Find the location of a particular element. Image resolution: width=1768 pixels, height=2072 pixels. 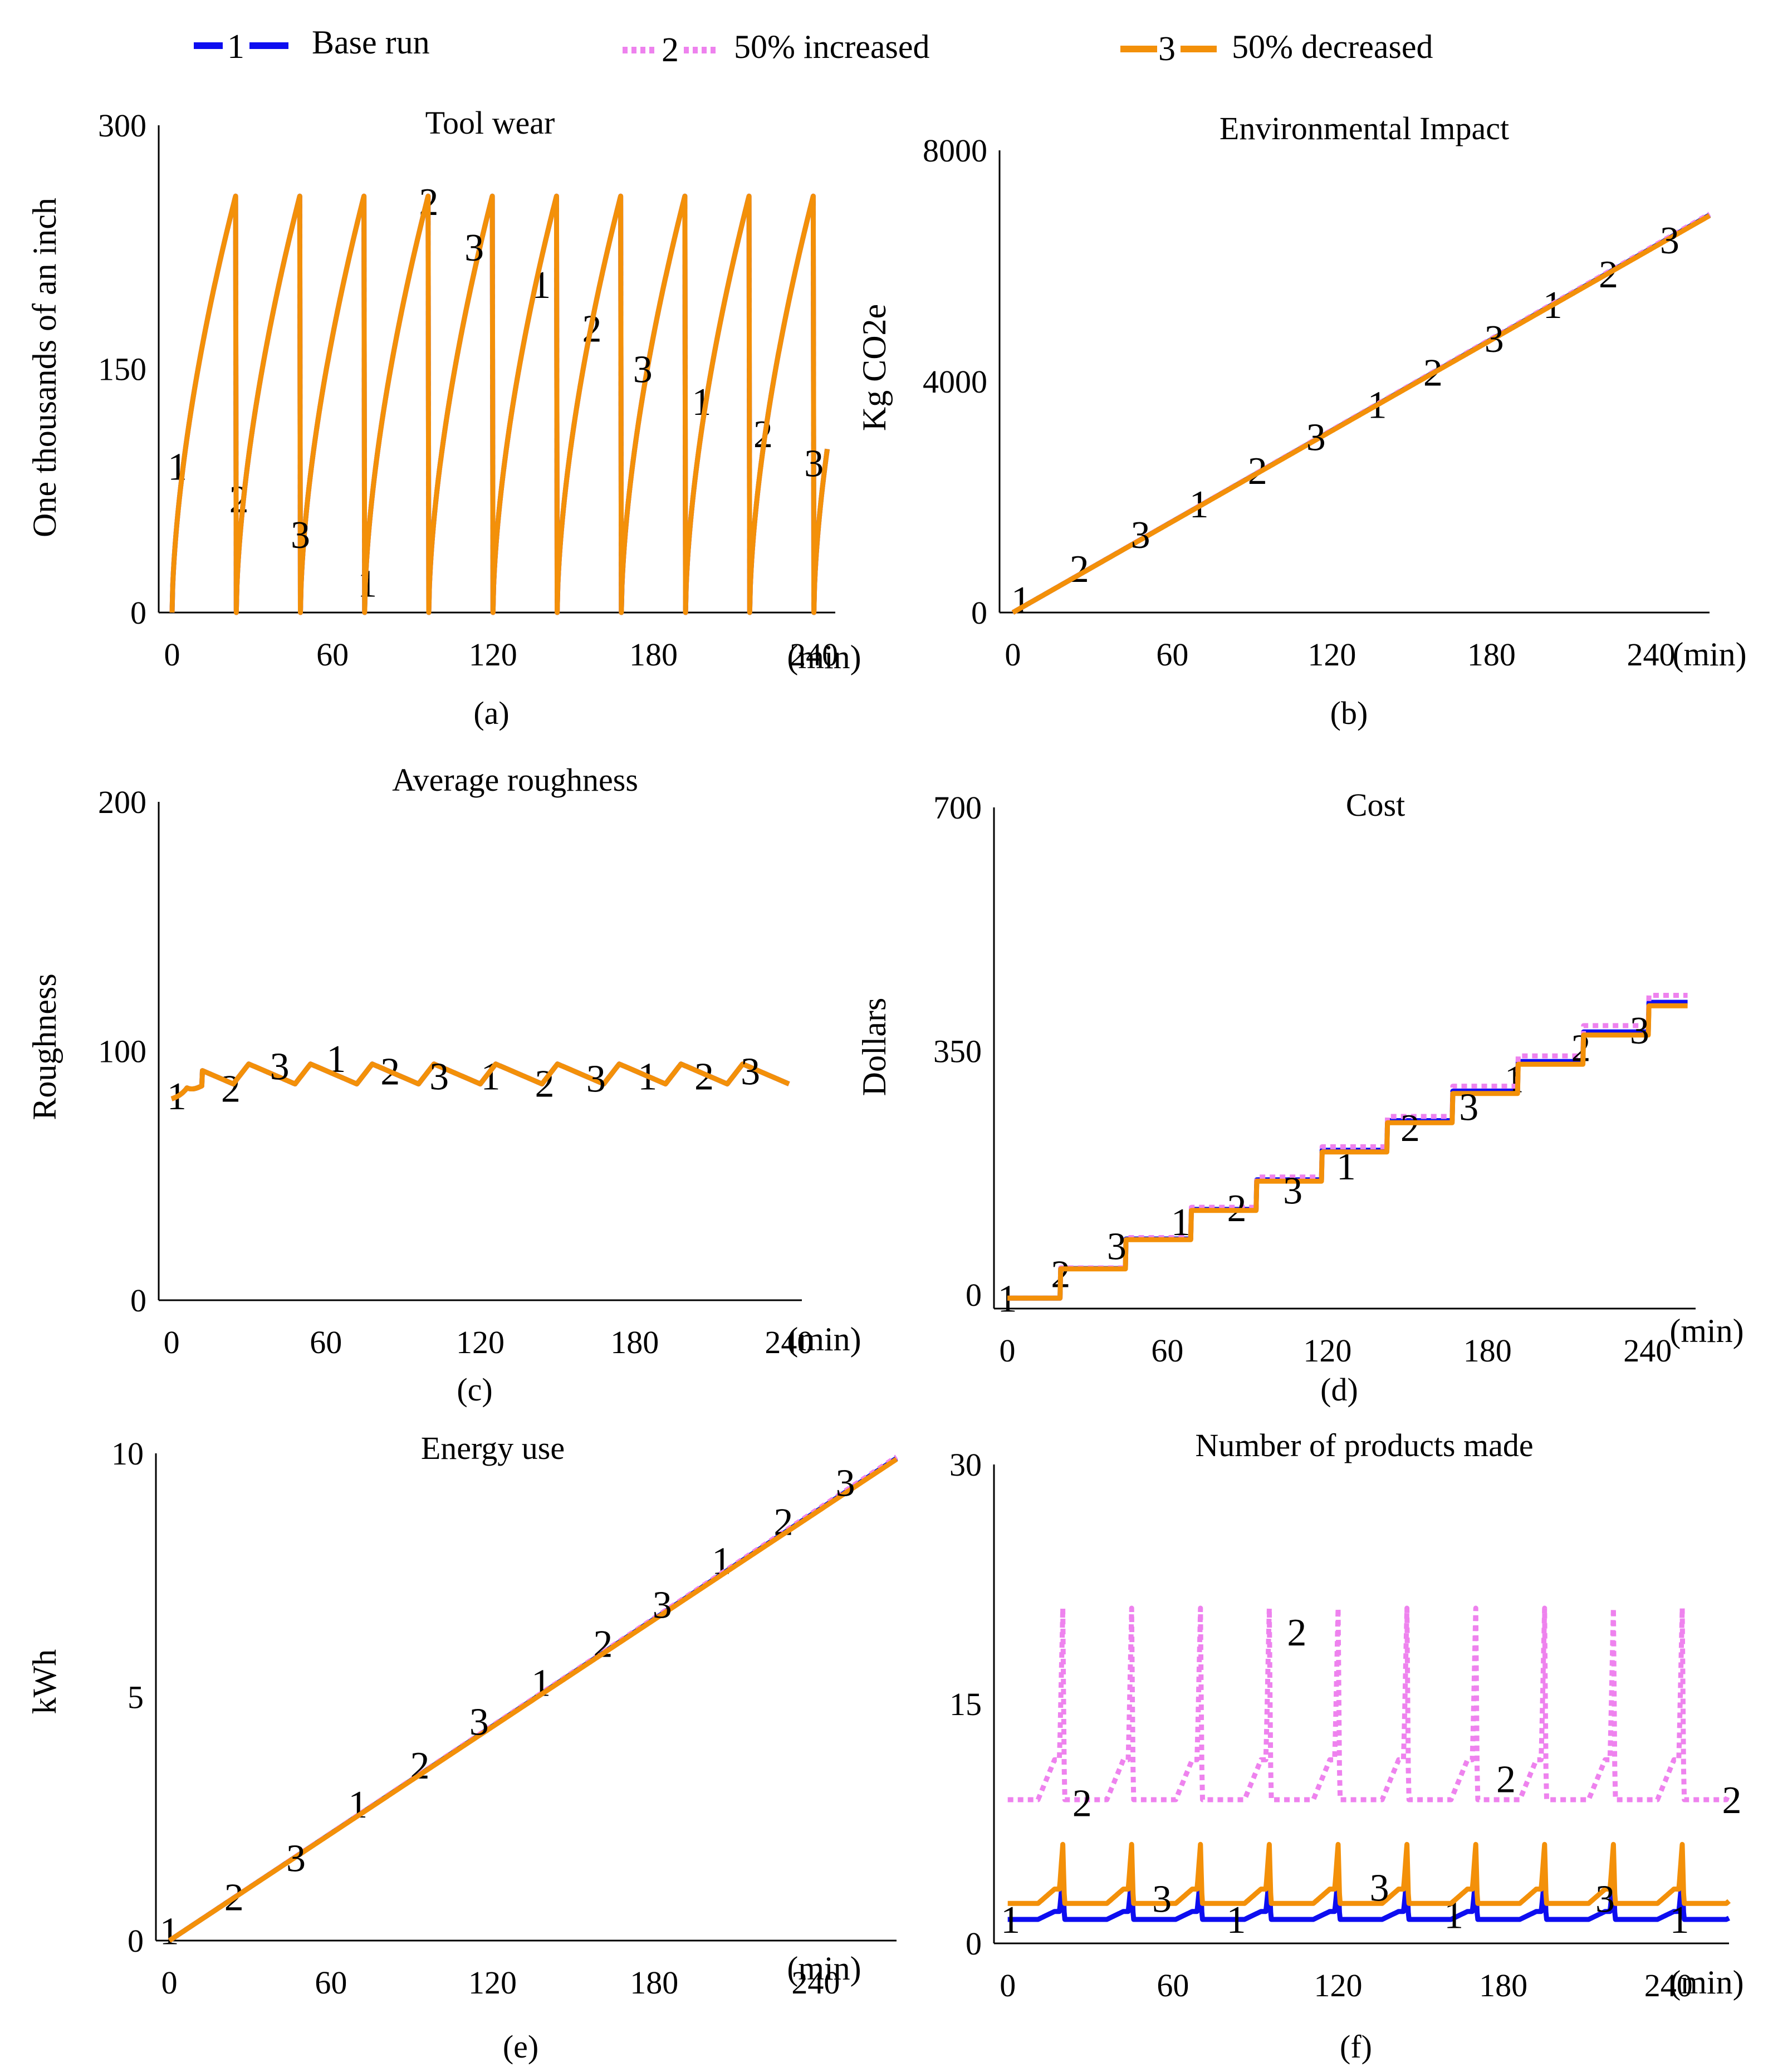

y-tick-label: 700 is located at coordinates (957, 808).